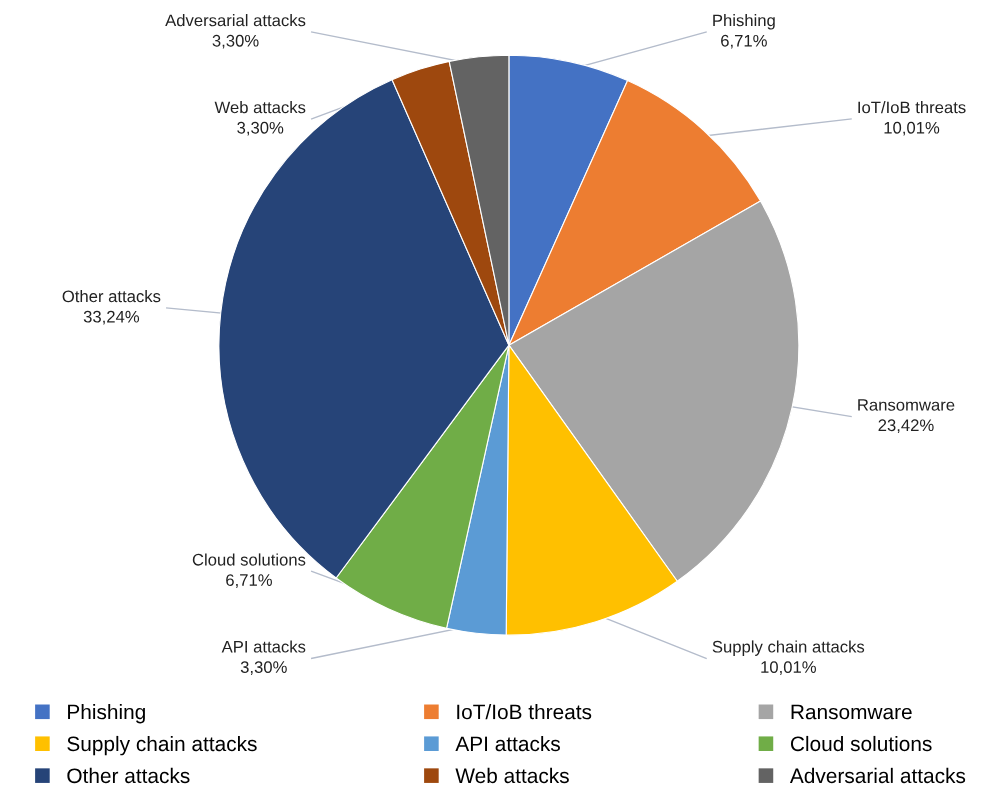  I want to click on slice-label: Adversarial attacks, so click(235, 20).